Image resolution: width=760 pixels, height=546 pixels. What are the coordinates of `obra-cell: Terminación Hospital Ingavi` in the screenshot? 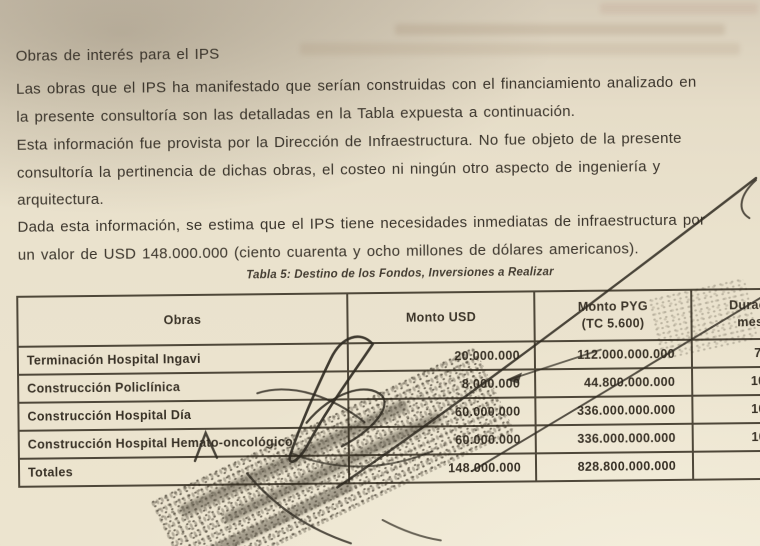 It's located at (183, 359).